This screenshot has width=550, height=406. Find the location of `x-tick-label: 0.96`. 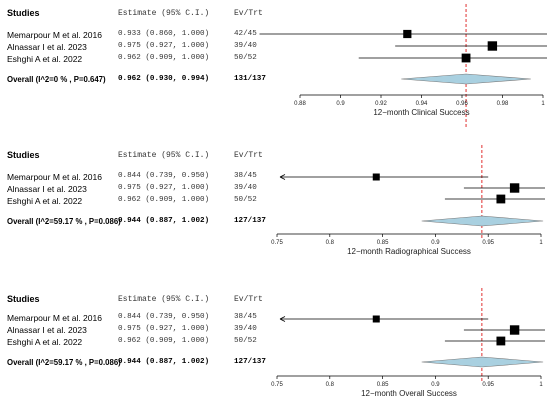

x-tick-label: 0.96 is located at coordinates (462, 104).